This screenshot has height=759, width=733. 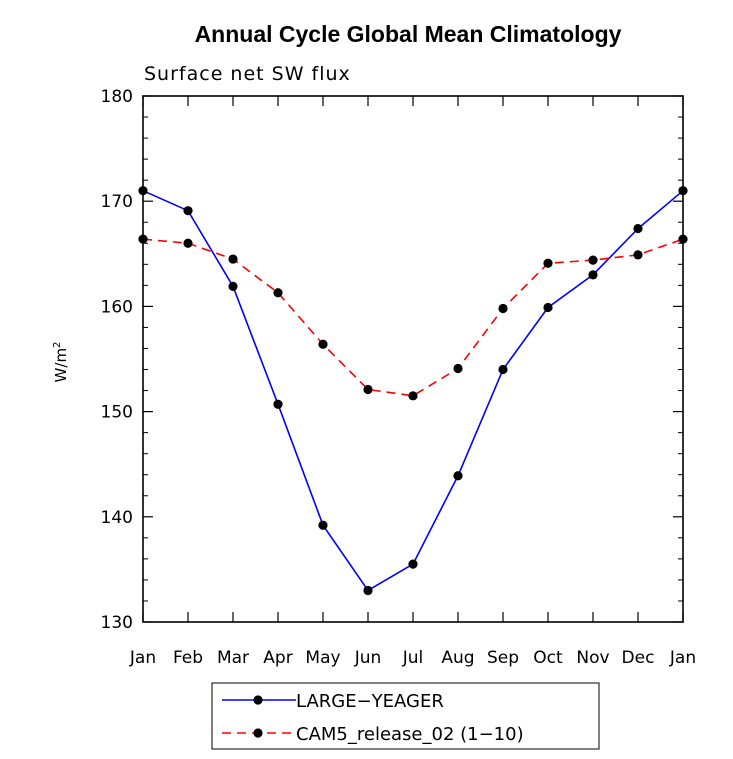 What do you see at coordinates (368, 658) in the screenshot?
I see `x-tick-label: Jun` at bounding box center [368, 658].